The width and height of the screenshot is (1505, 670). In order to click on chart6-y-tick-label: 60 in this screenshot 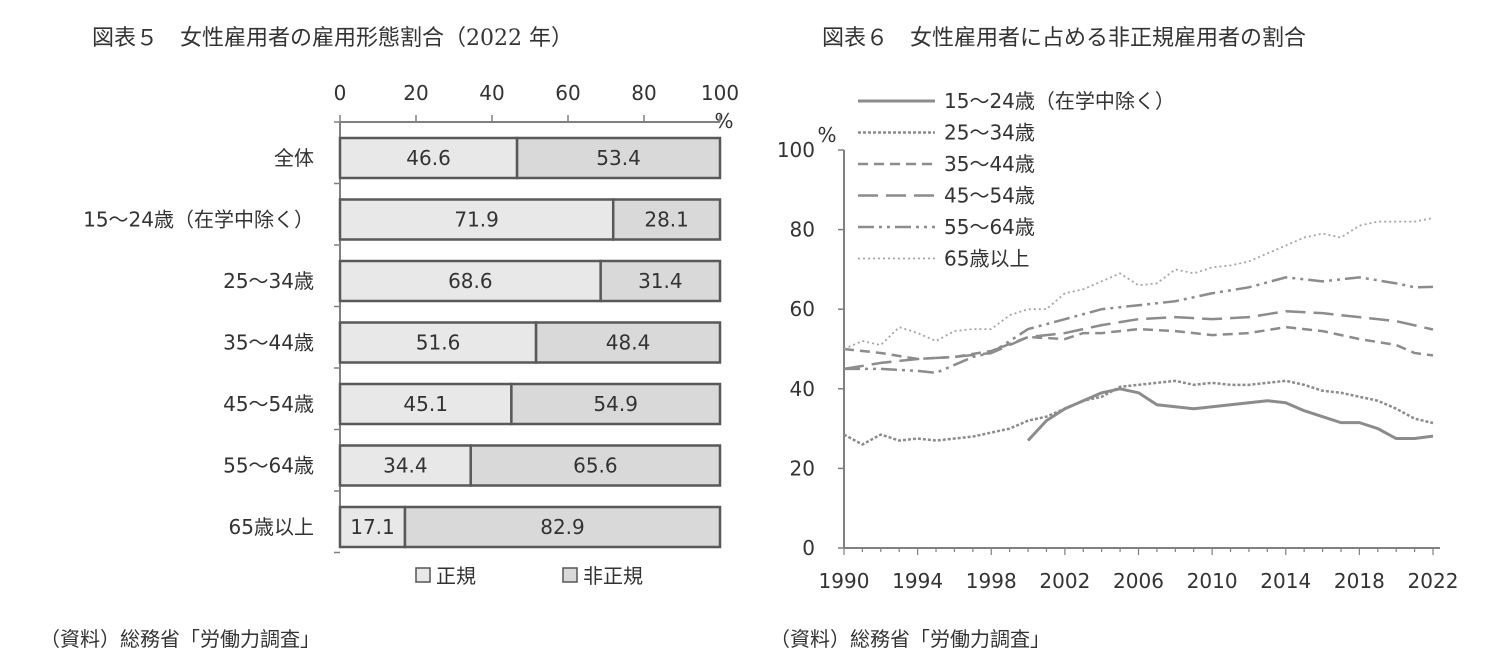, I will do `click(802, 309)`.